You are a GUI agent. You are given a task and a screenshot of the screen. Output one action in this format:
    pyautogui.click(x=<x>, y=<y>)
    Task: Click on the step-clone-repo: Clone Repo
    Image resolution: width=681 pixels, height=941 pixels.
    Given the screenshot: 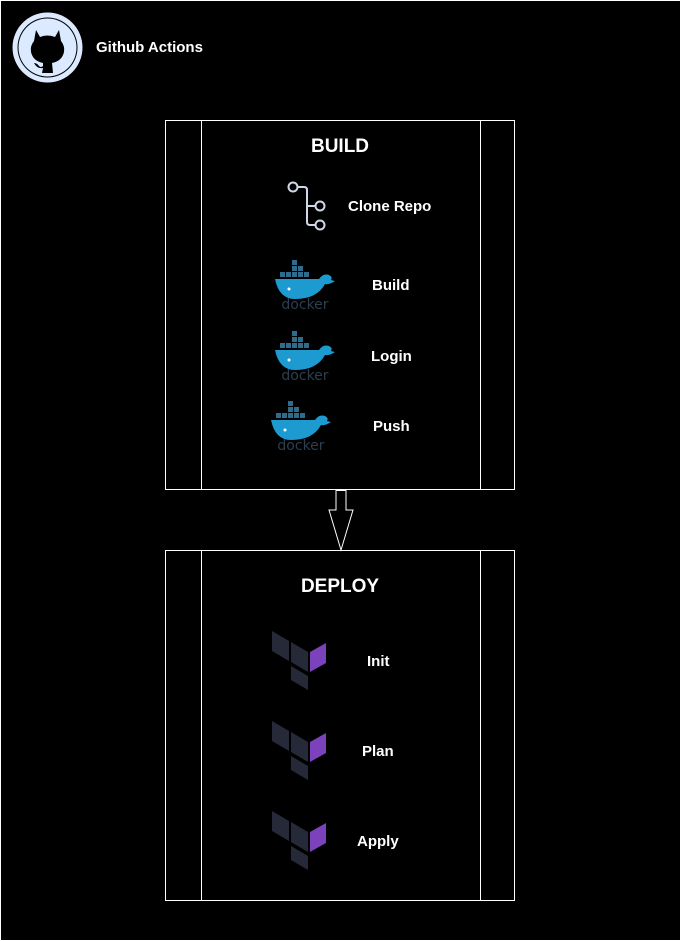 What is the action you would take?
    pyautogui.click(x=390, y=206)
    